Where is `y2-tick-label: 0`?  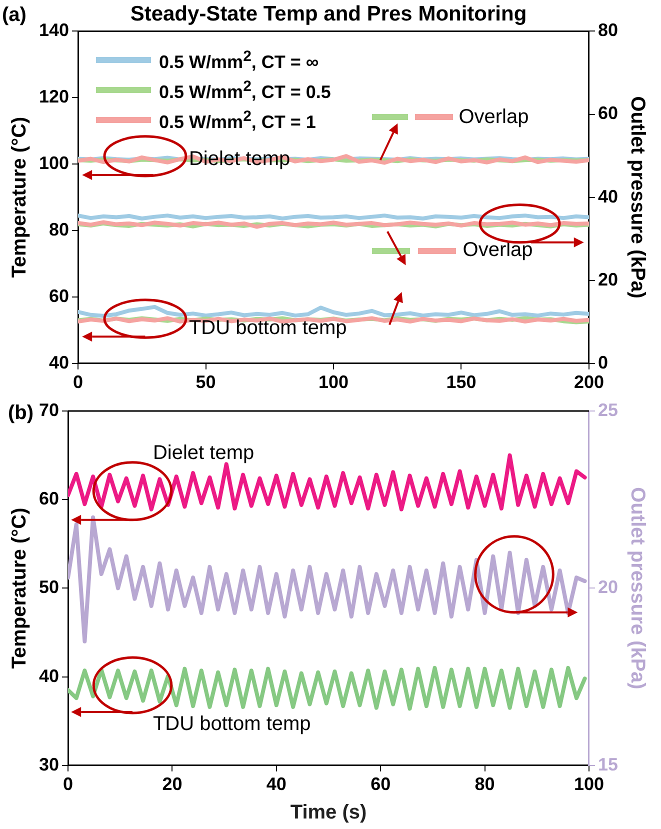 y2-tick-label: 0 is located at coordinates (603, 362).